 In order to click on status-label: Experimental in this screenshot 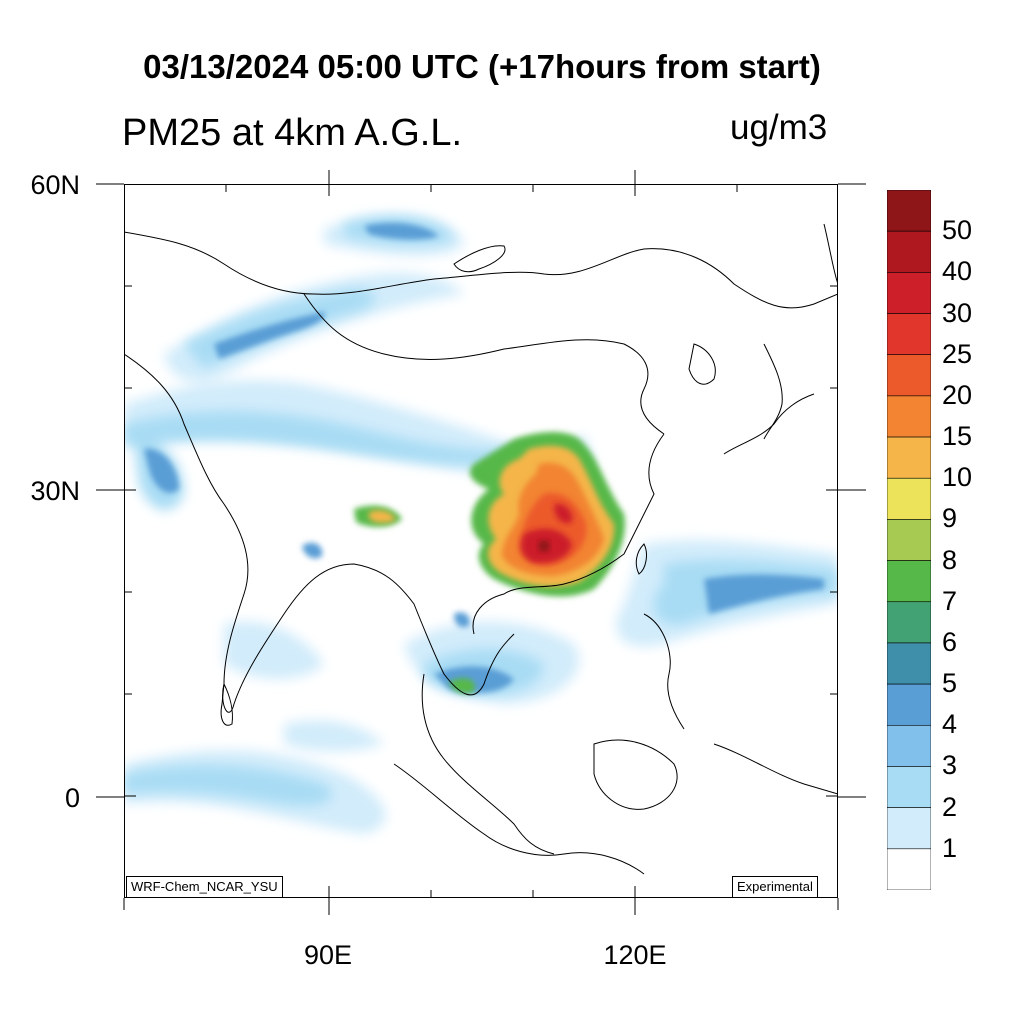, I will do `click(775, 887)`.